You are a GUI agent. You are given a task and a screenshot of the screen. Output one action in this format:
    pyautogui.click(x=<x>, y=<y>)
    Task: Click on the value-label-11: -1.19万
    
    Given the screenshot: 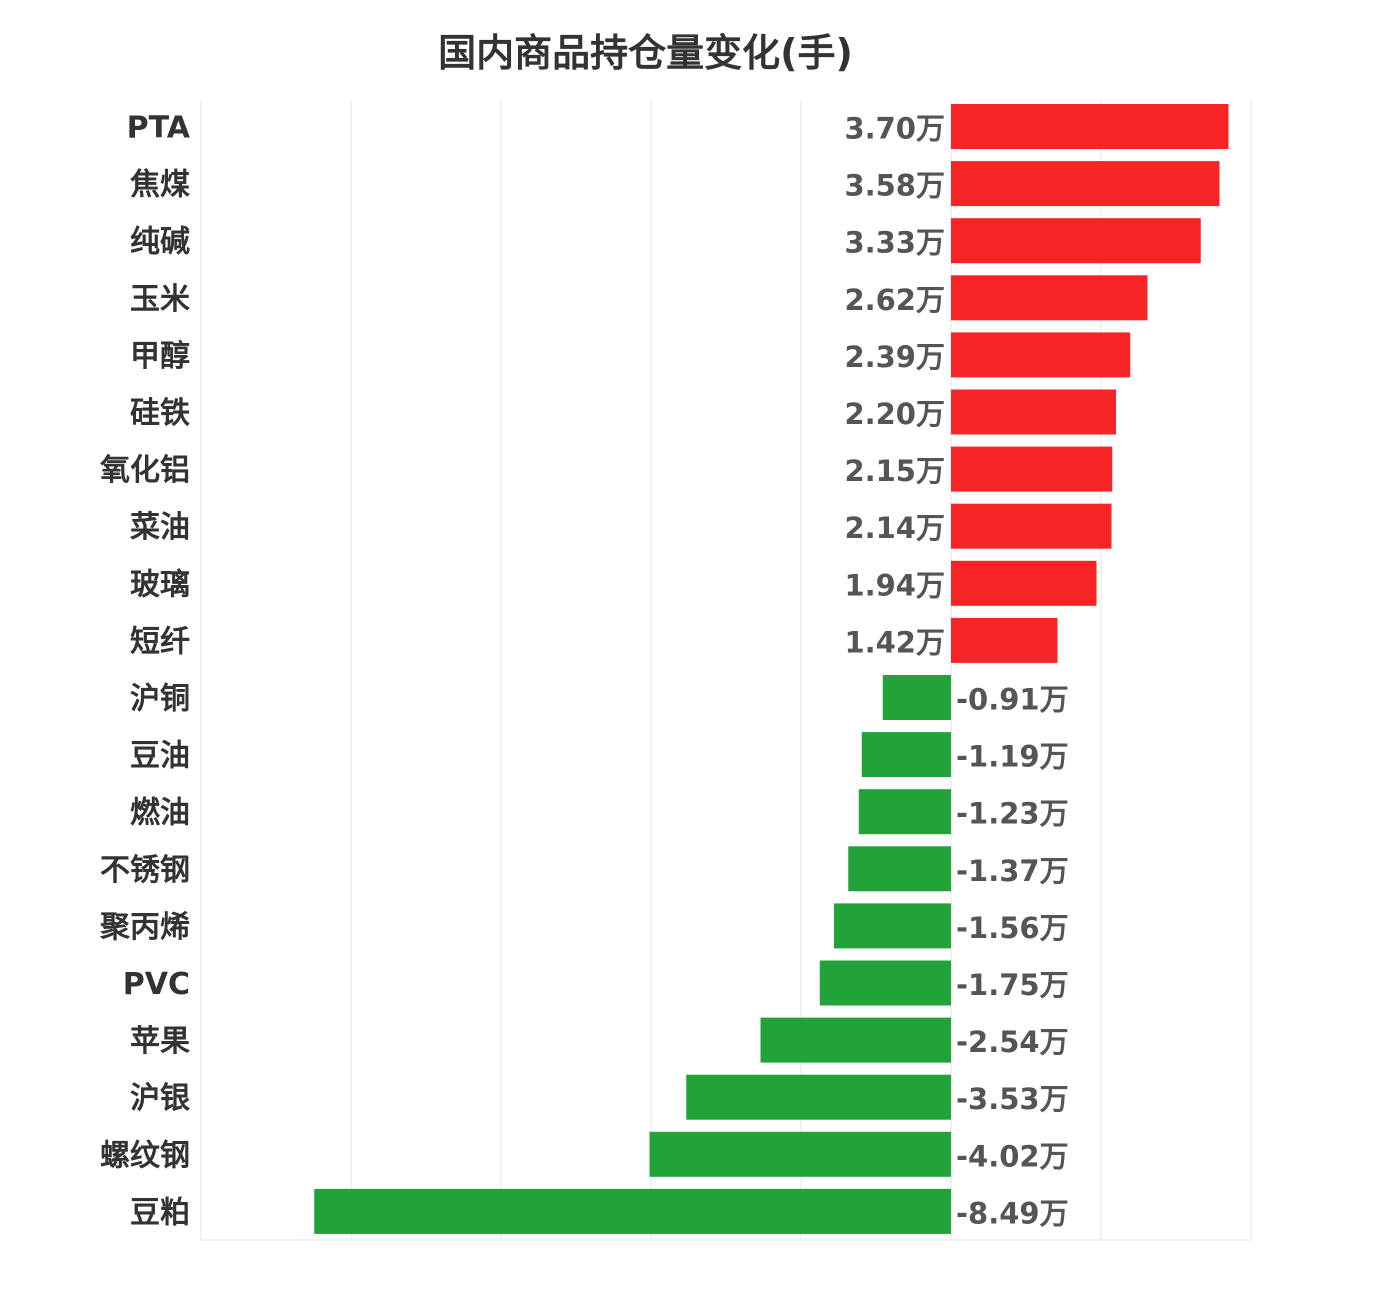 What is the action you would take?
    pyautogui.click(x=1012, y=757)
    